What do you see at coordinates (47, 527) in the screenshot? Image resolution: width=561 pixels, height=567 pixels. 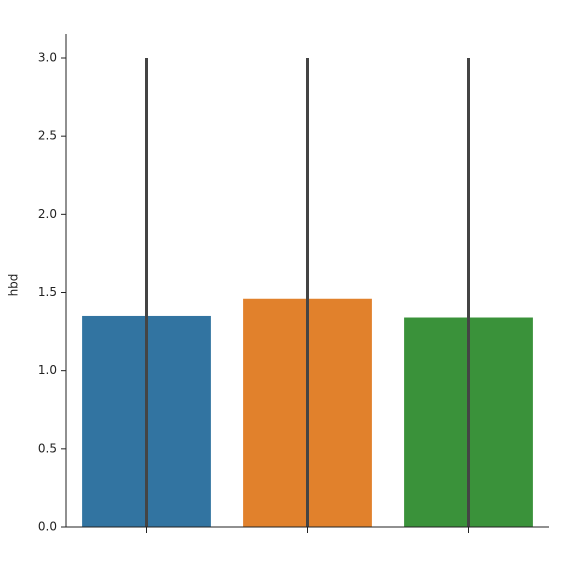 I see `y-tick-label: 0.0` at bounding box center [47, 527].